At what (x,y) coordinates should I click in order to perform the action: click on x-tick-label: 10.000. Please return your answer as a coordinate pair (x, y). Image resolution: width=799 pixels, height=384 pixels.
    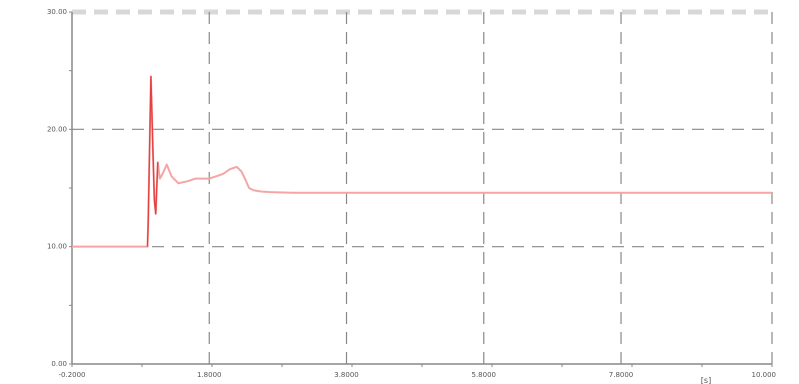
    Looking at the image, I should click on (764, 375).